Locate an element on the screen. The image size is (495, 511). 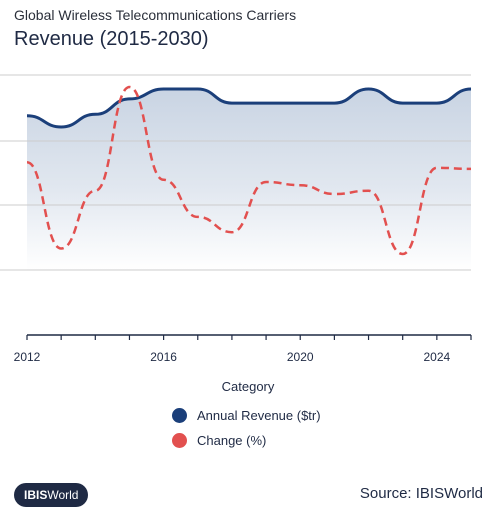
legend-item-change: Change (%) is located at coordinates (219, 440).